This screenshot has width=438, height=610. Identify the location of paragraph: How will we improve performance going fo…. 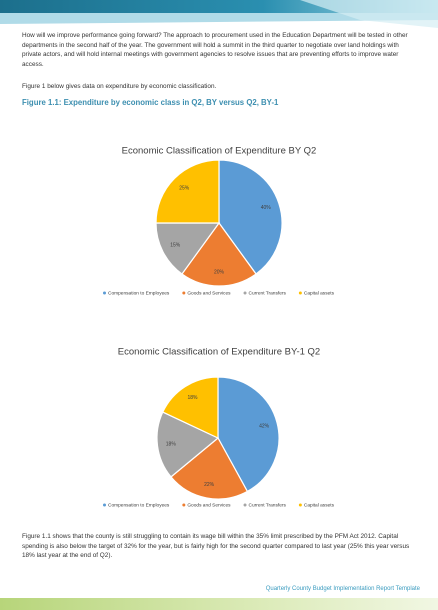
(215, 50).